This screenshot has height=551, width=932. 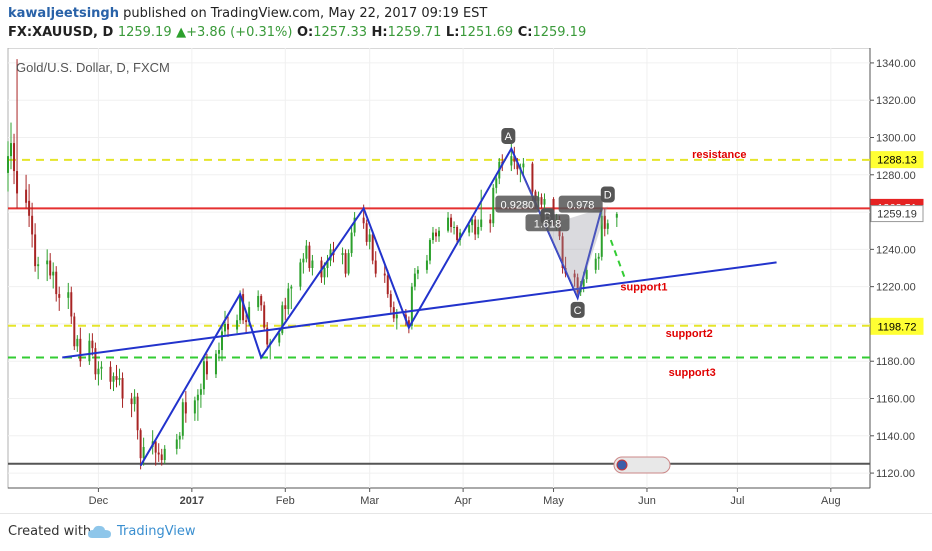 I want to click on trendline-label: support1, so click(x=643, y=287).